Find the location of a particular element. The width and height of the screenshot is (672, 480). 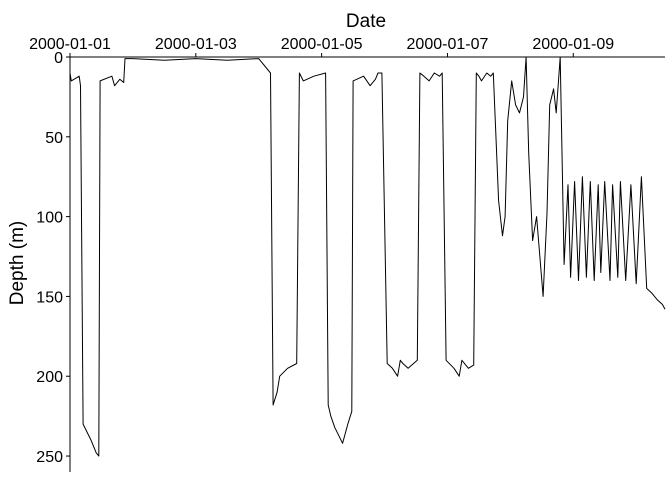

x-axis-title: Date is located at coordinates (366, 21).